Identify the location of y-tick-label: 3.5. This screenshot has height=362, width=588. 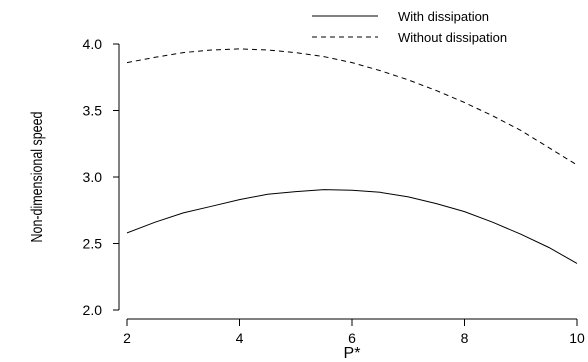
(93, 111).